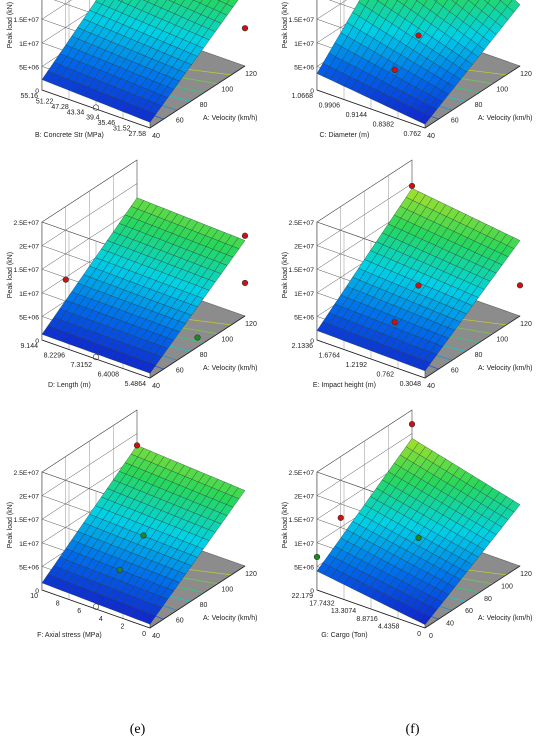  Describe the element at coordinates (58, 604) in the screenshot. I see `y-tick-label: 8` at that location.